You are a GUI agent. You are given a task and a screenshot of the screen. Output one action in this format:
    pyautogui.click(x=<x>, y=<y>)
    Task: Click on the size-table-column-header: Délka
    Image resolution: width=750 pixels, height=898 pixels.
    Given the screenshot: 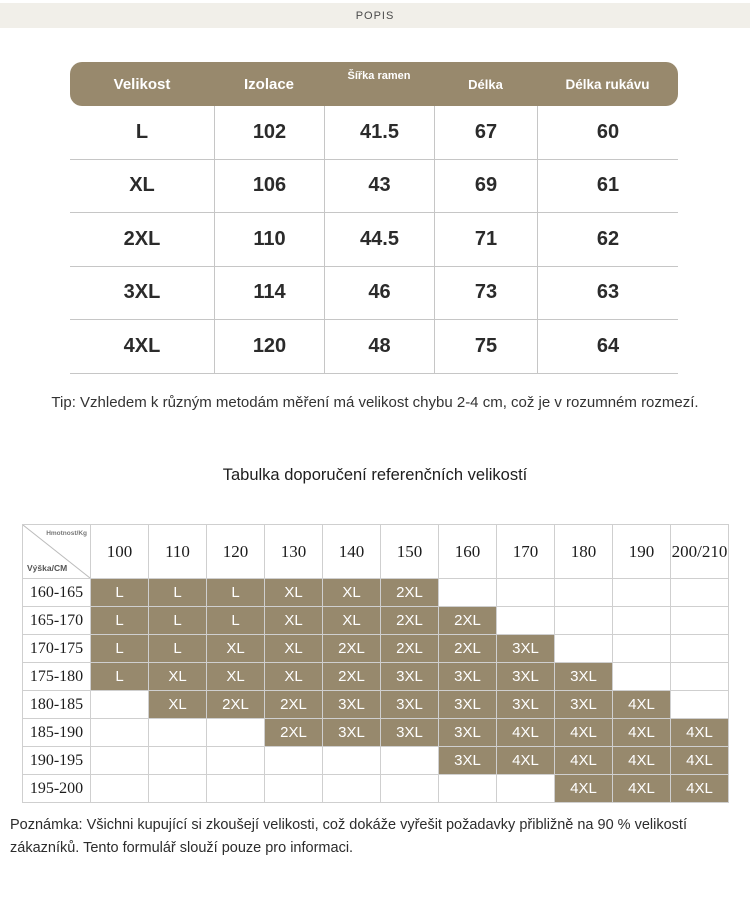 What is the action you would take?
    pyautogui.click(x=485, y=84)
    